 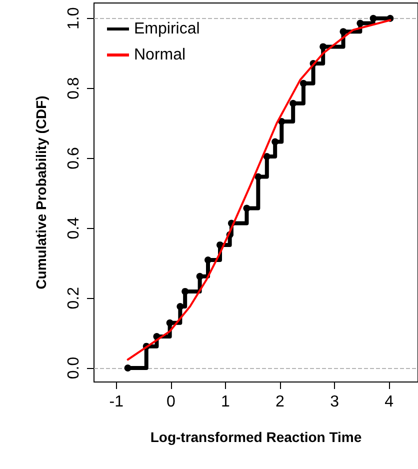 I want to click on x-tick-label: 2, so click(x=280, y=402).